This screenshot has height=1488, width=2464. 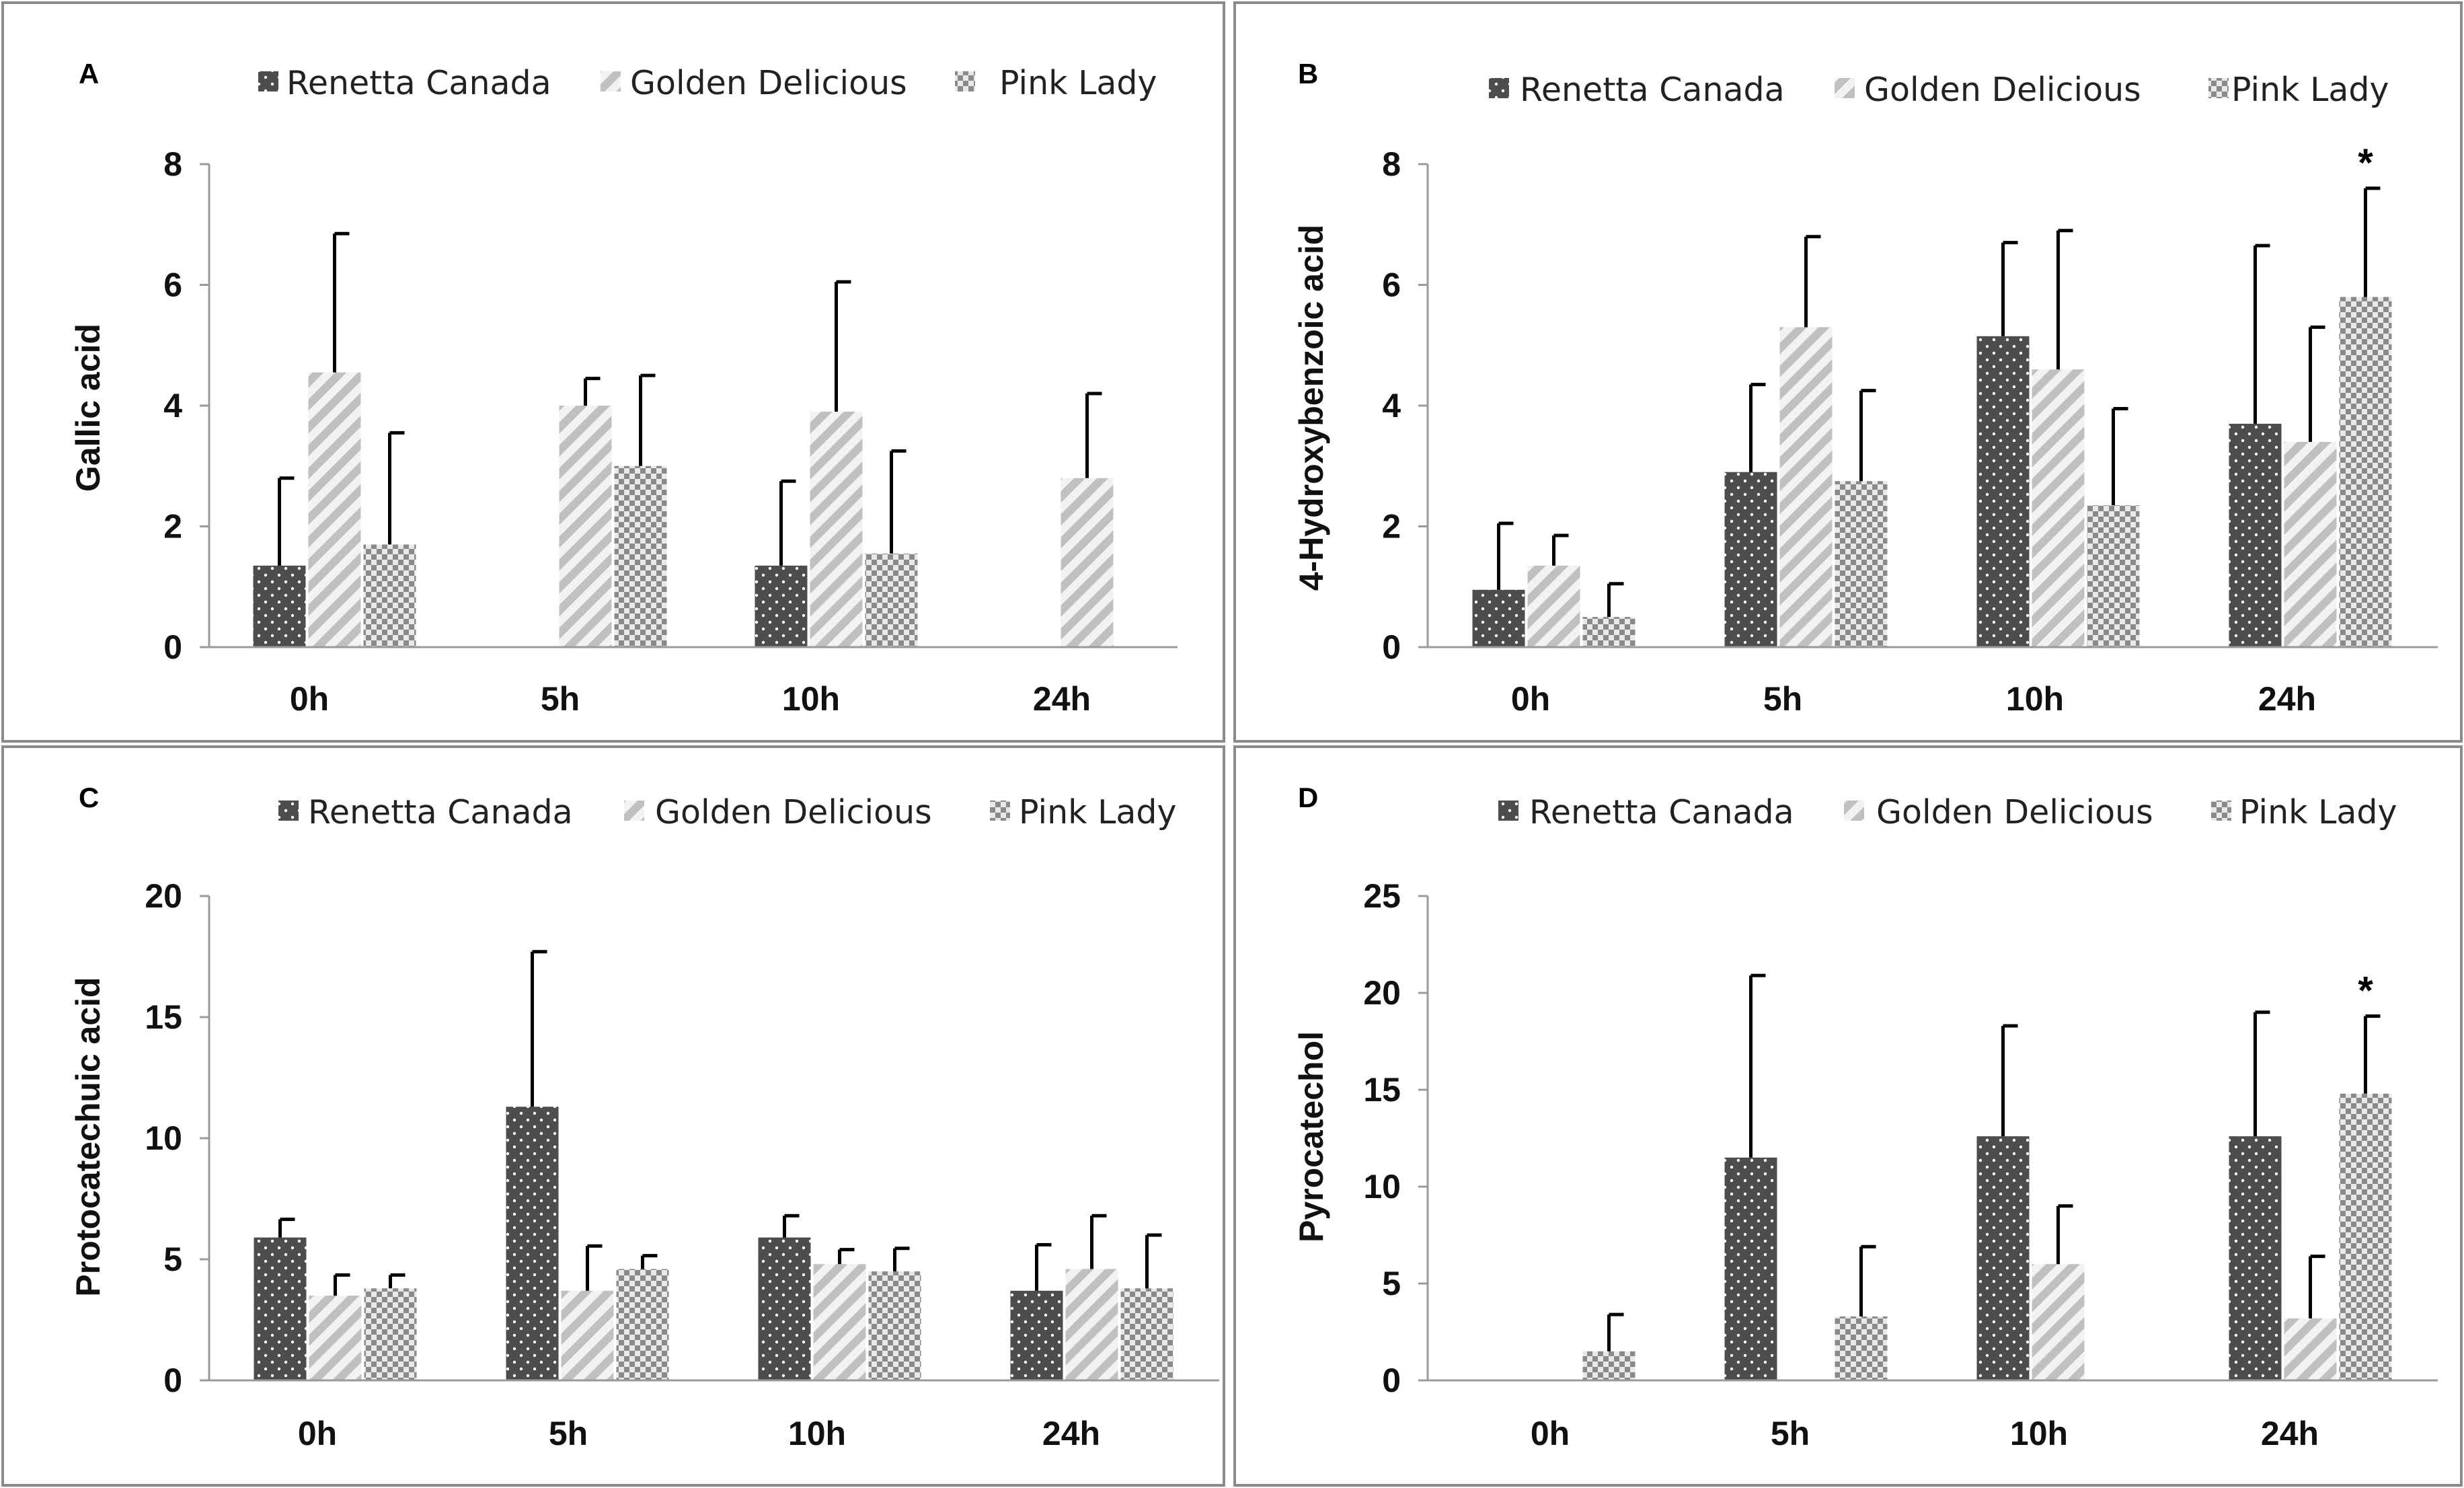 I want to click on panel-a-y-axis-title: Gallic acid, so click(x=88, y=408).